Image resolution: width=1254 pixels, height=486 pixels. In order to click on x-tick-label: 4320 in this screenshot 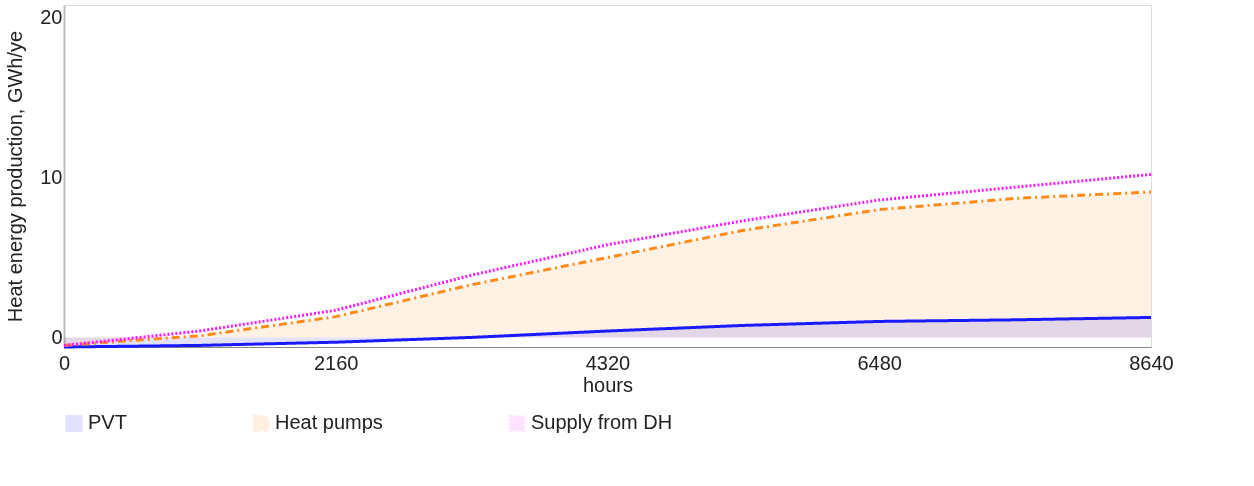, I will do `click(608, 362)`.